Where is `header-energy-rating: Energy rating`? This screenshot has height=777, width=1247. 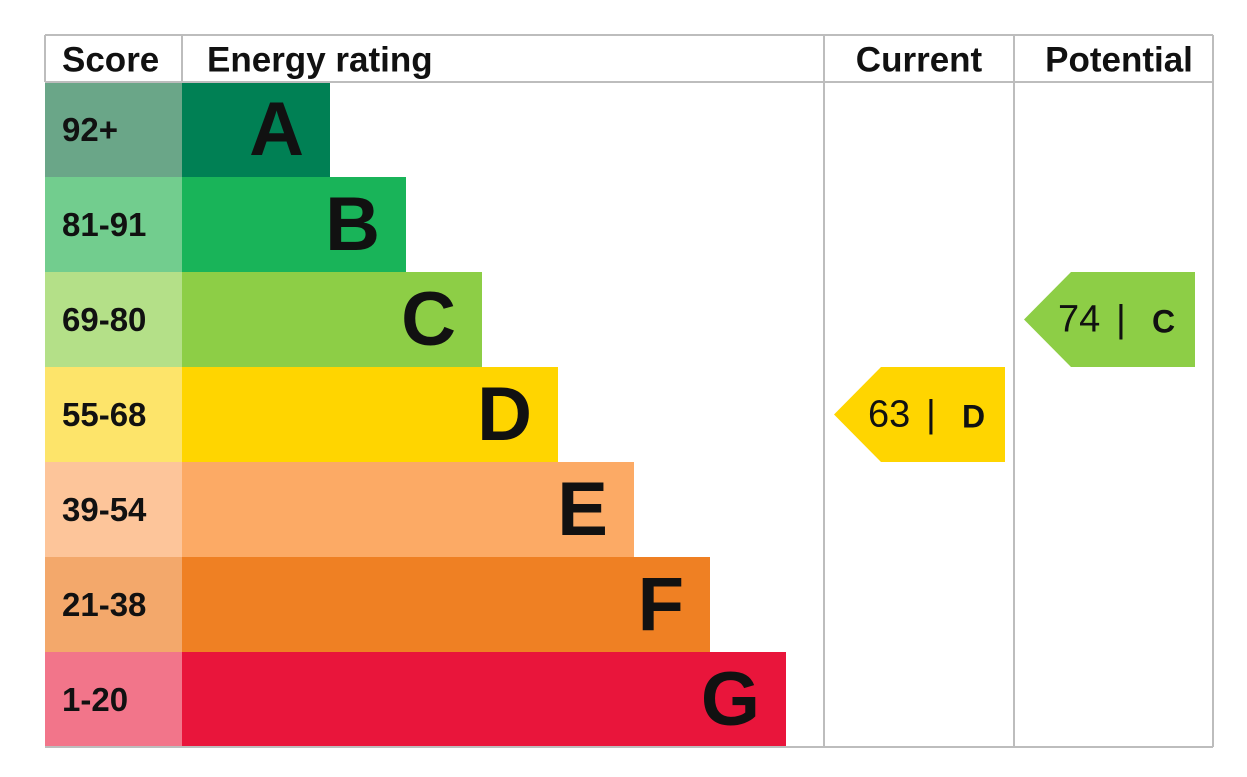
header-energy-rating: Energy rating is located at coordinates (320, 60).